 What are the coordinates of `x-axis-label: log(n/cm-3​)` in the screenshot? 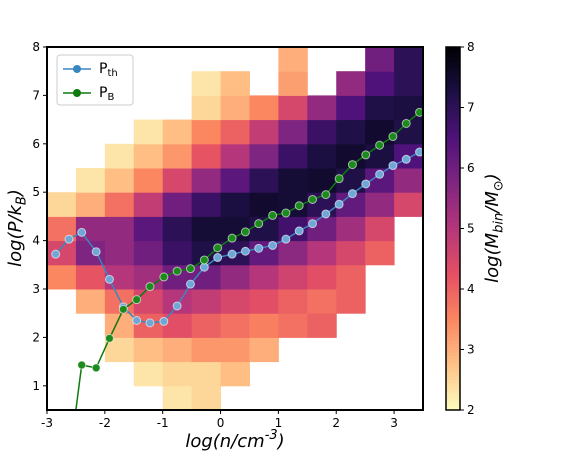 It's located at (234, 439).